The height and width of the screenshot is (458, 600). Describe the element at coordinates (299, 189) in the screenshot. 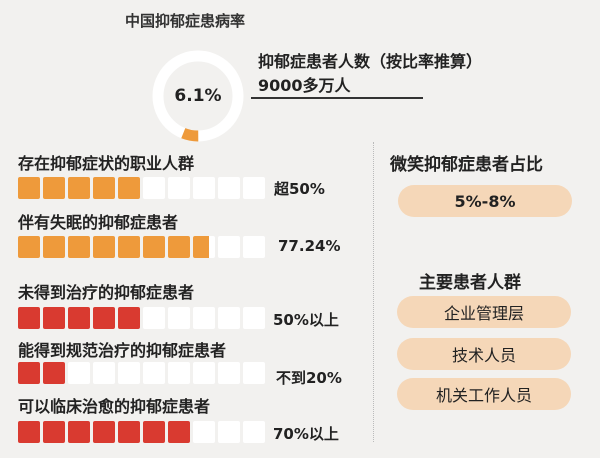

I see `stat-row-value: 超50%` at that location.